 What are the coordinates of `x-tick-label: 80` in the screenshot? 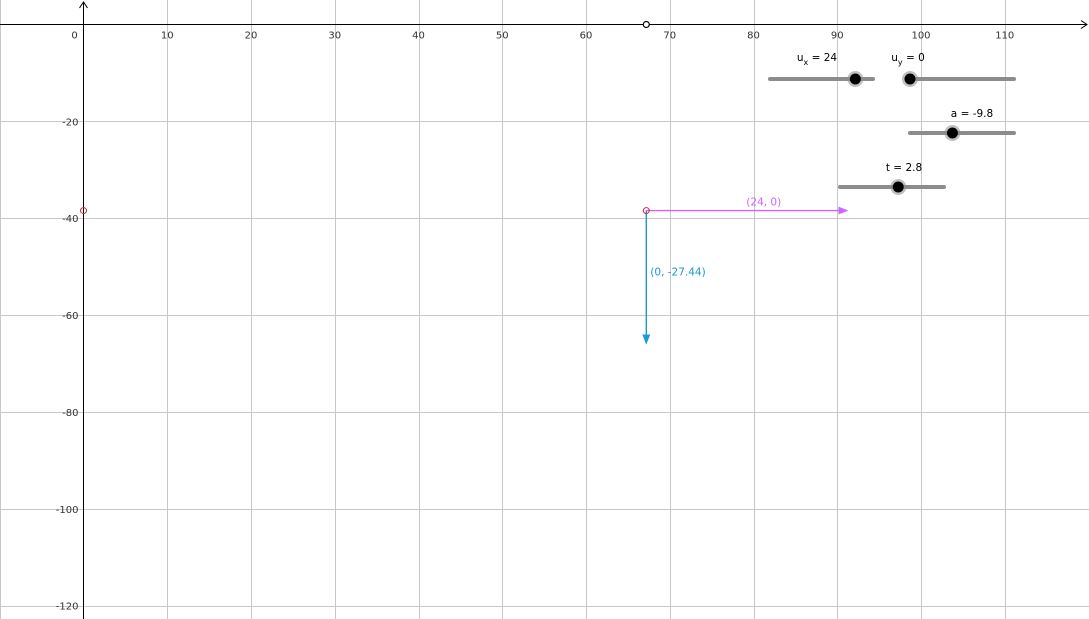 It's located at (753, 36).